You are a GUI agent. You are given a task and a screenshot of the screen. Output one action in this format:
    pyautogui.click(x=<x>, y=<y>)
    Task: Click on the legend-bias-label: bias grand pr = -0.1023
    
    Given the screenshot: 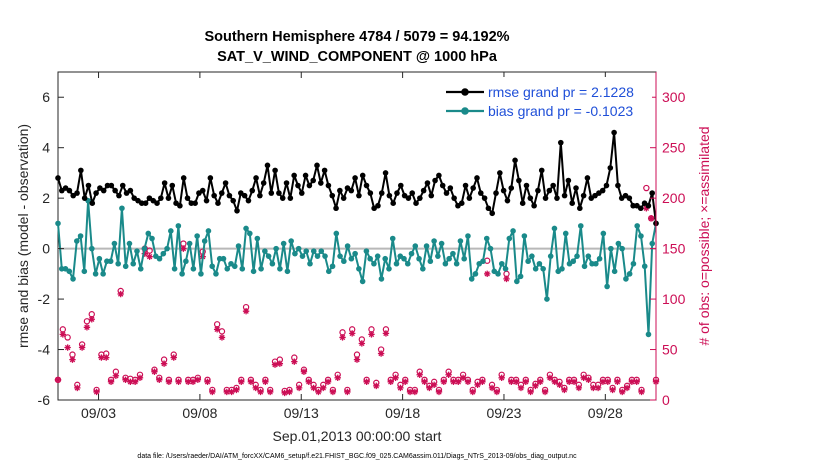 What is the action you would take?
    pyautogui.click(x=560, y=111)
    